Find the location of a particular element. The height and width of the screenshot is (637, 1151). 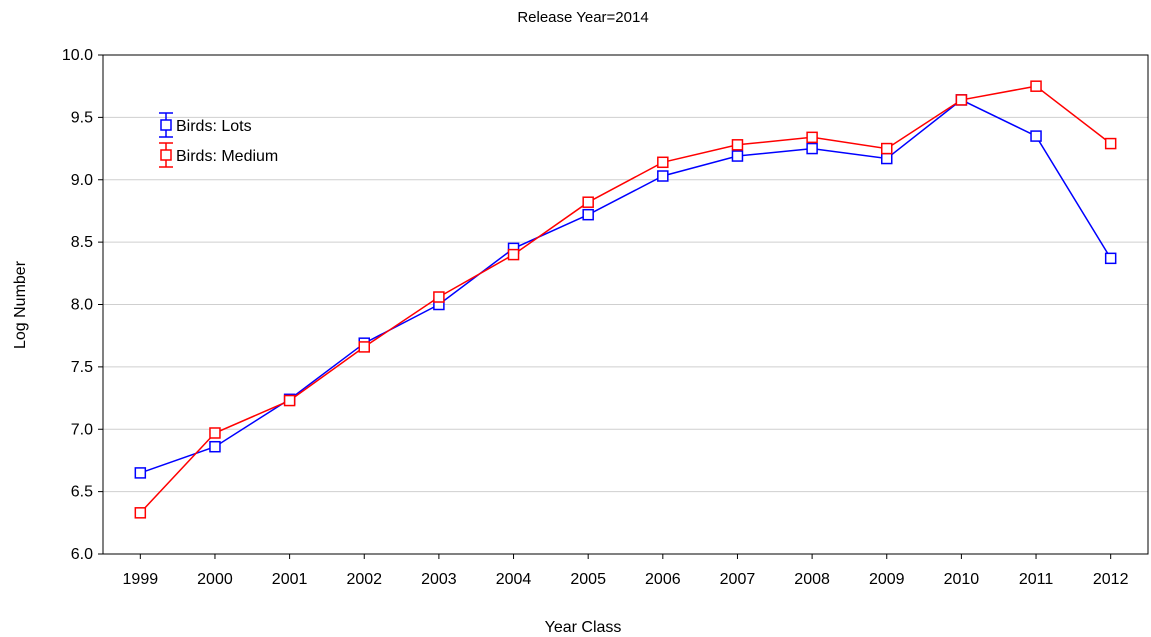

x-tick-label: 2012 is located at coordinates (1111, 579).